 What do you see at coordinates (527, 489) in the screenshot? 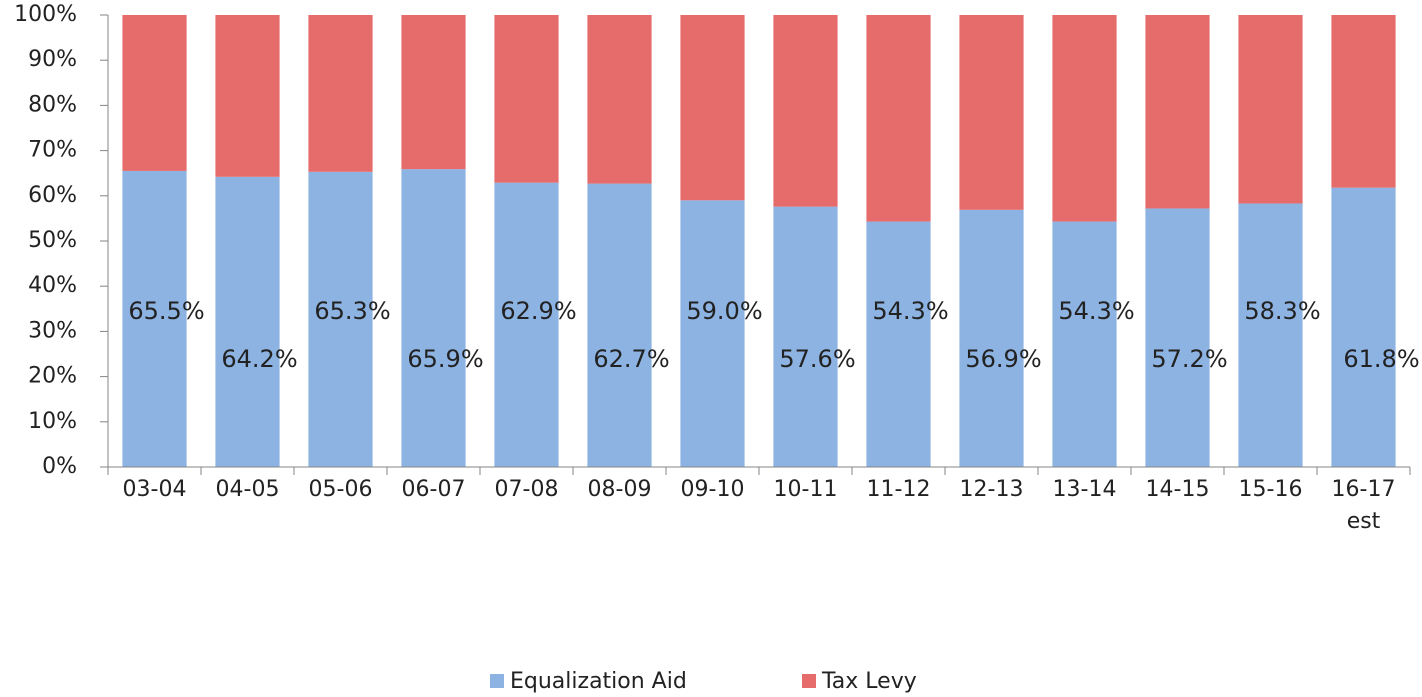
I see `x-tick-label: 07-08` at bounding box center [527, 489].